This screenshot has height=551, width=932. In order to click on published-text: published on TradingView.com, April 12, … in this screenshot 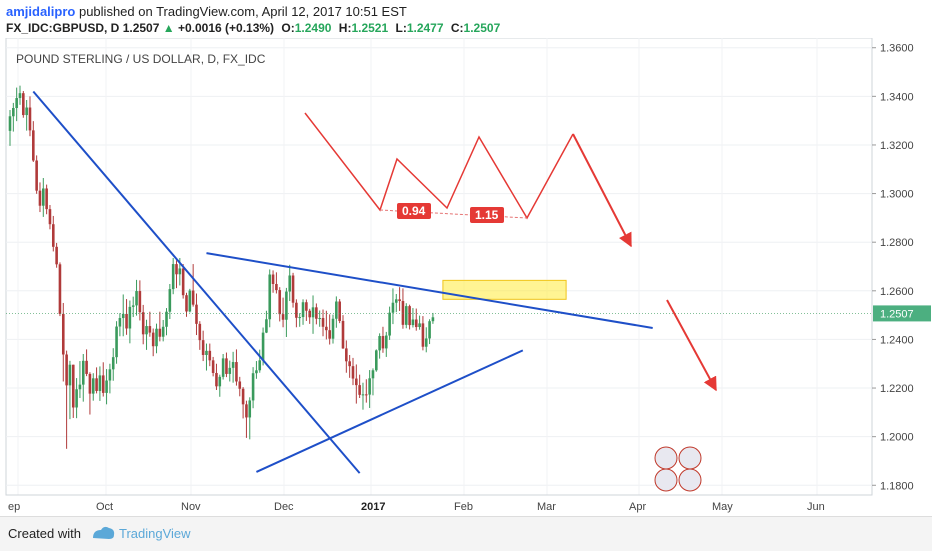, I will do `click(241, 11)`.